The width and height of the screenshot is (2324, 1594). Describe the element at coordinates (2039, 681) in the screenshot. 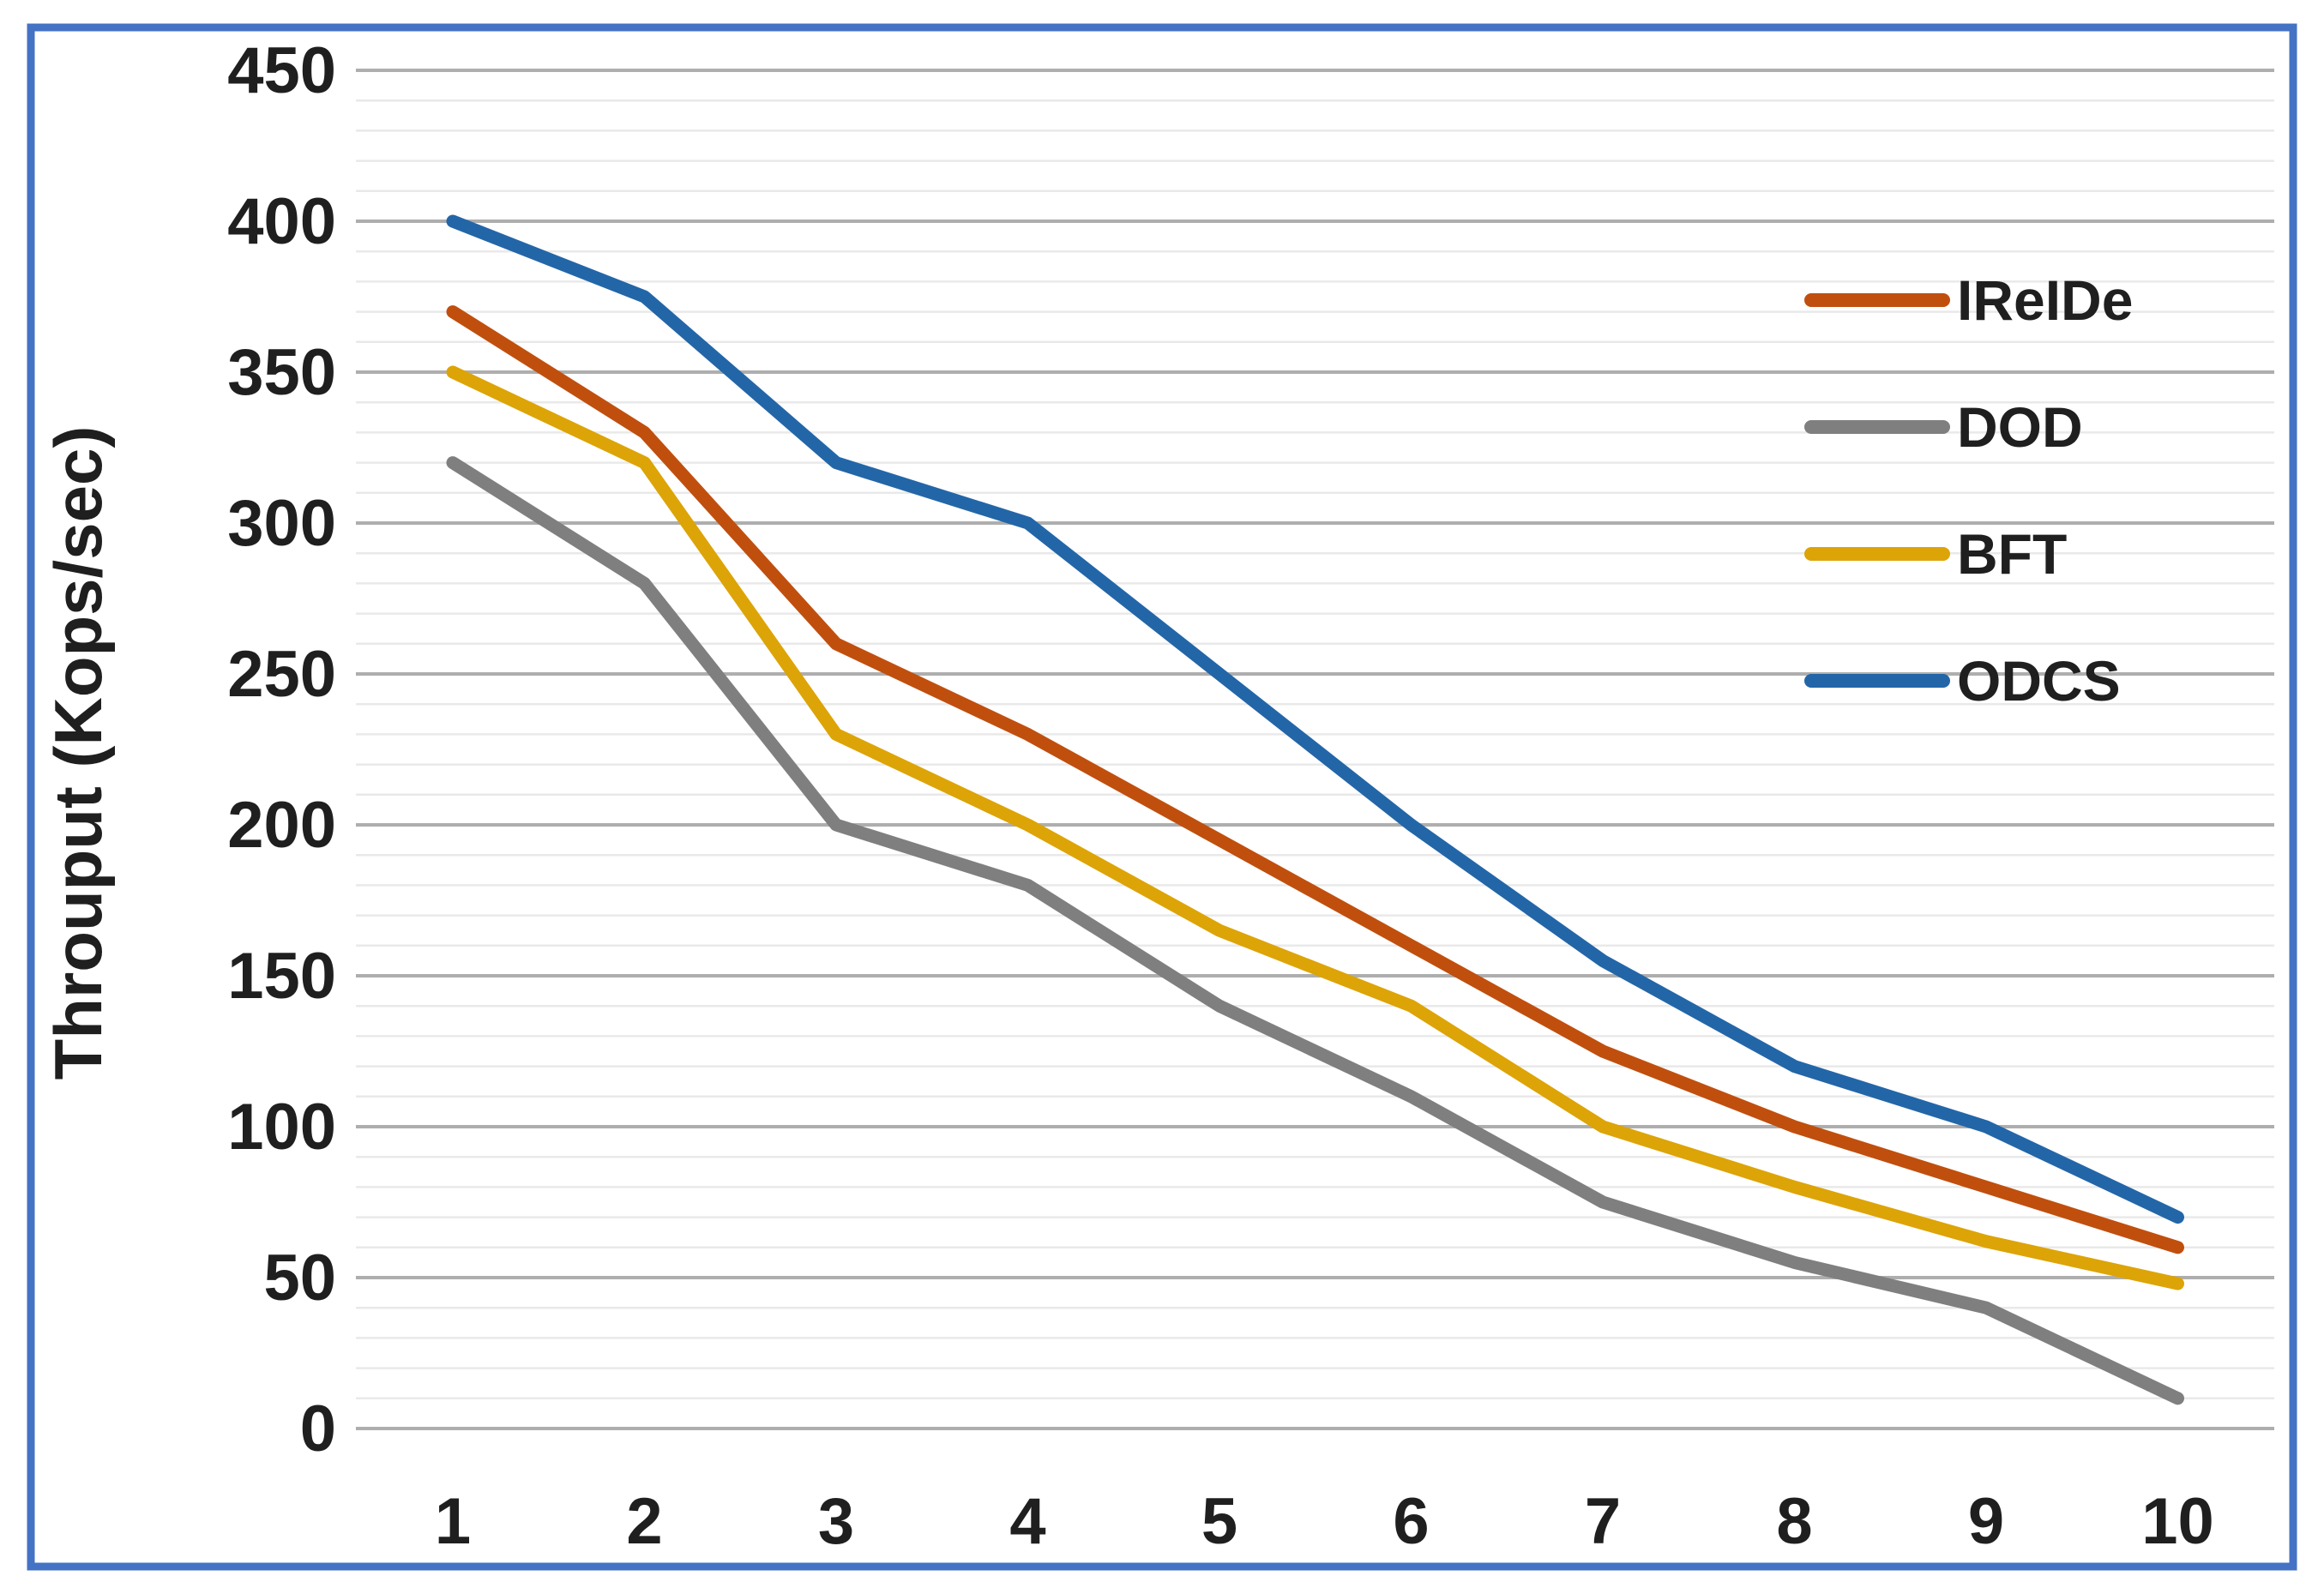

I see `legend-label-ODCS: ODCS` at that location.